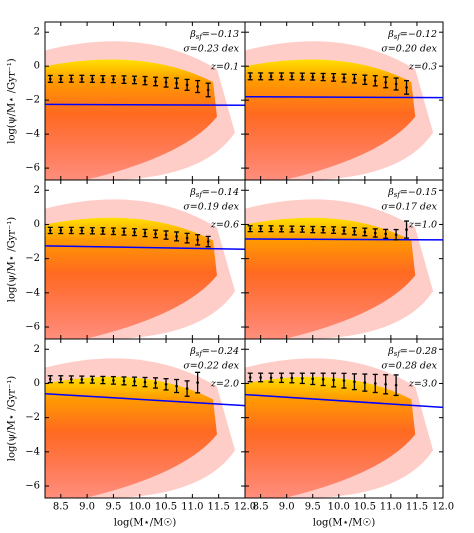 The image size is (474, 533). What do you see at coordinates (166, 507) in the screenshot?
I see `x-tick-label: 10.5` at bounding box center [166, 507].